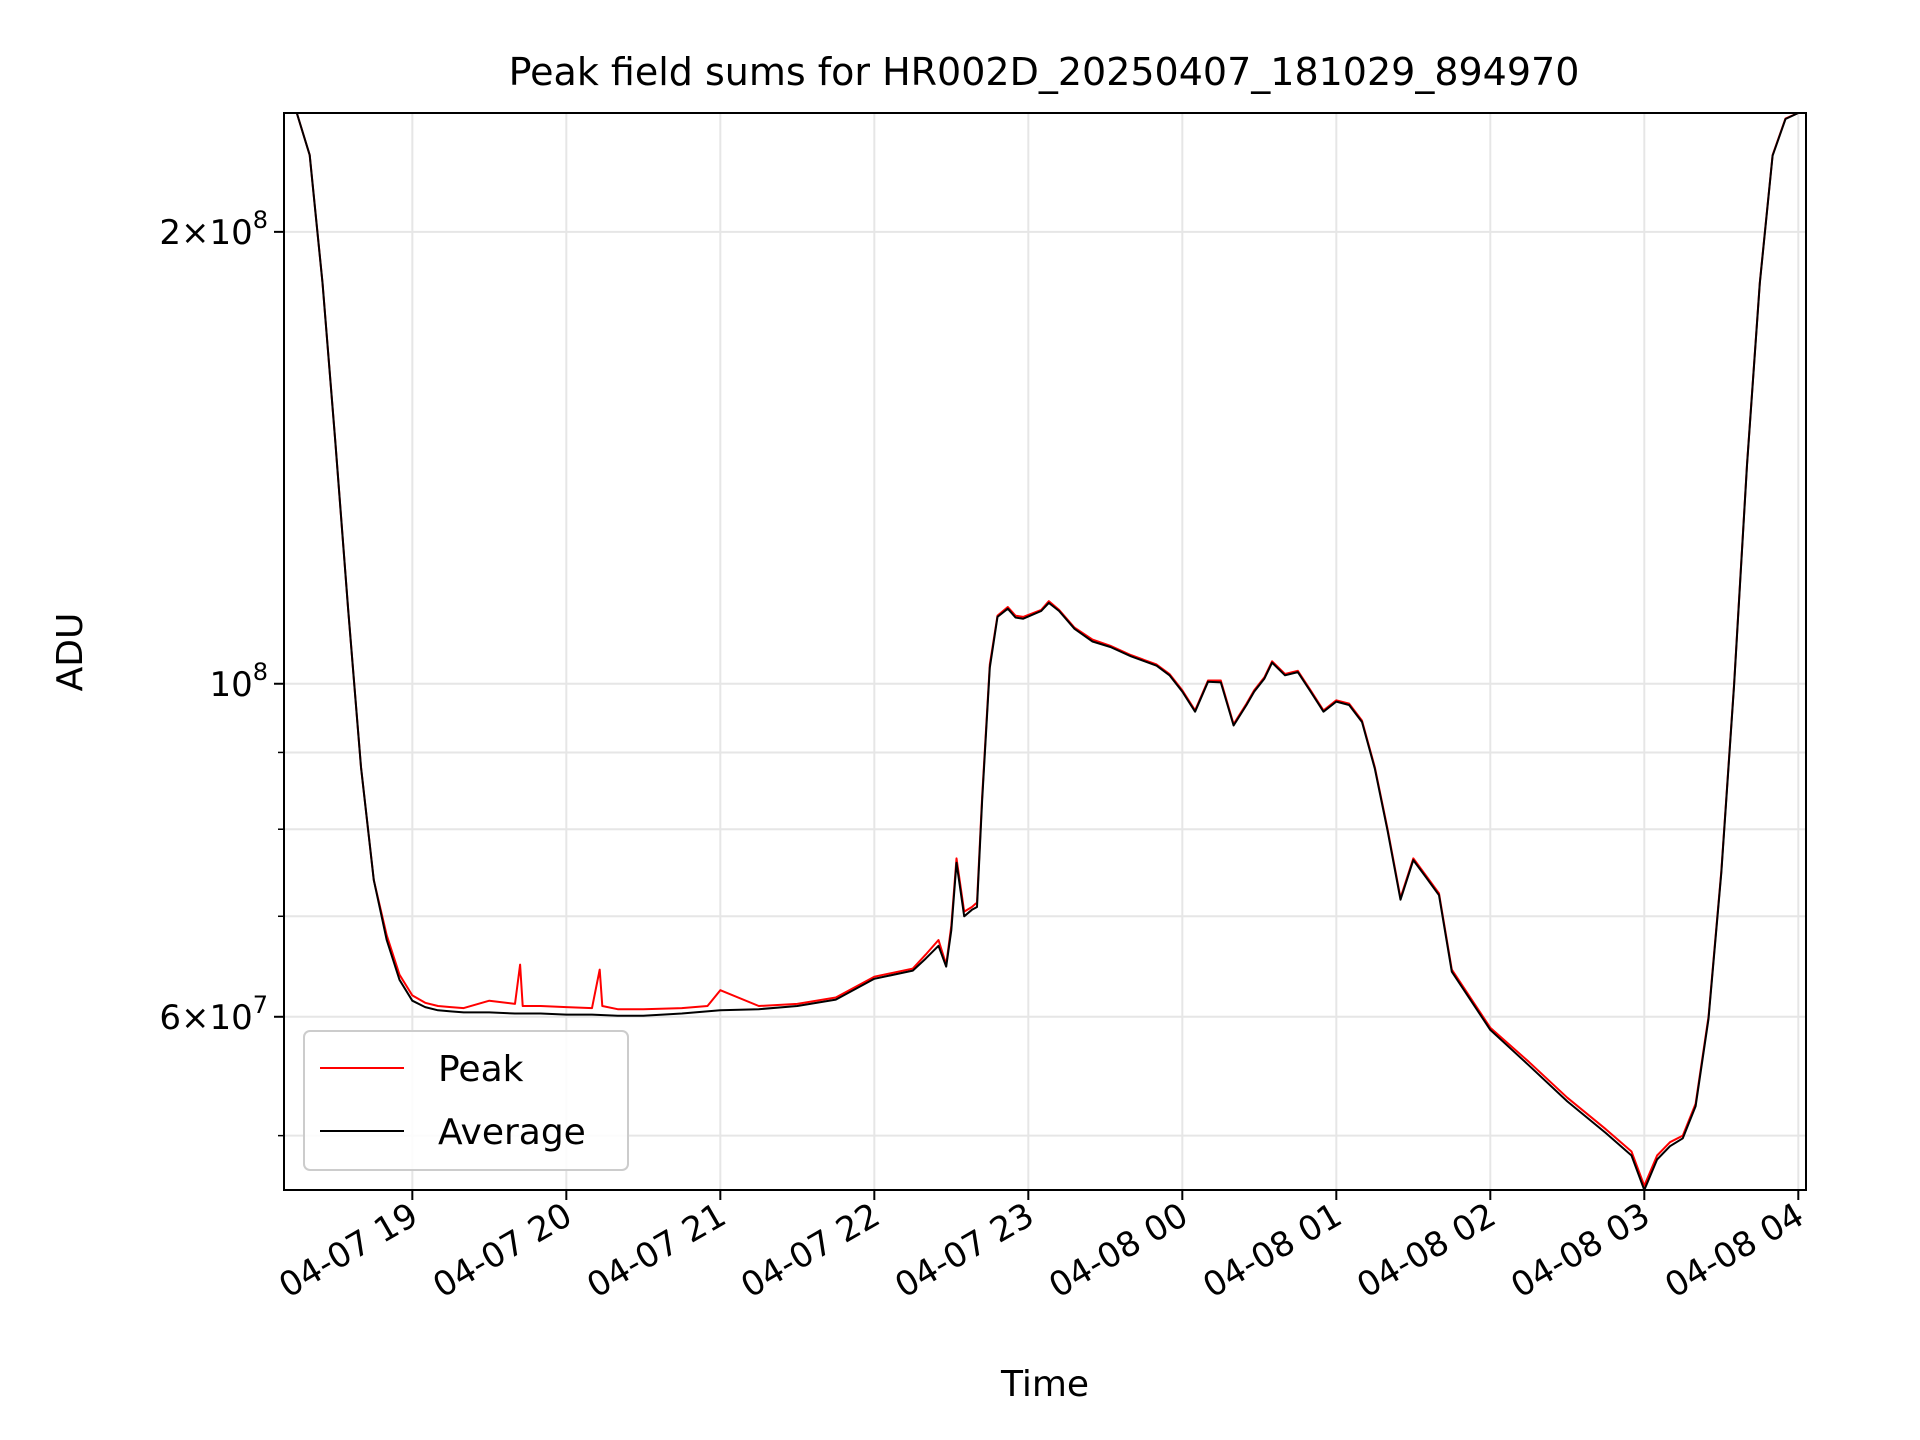 The height and width of the screenshot is (1440, 1920). Describe the element at coordinates (213, 229) in the screenshot. I see `y-tick-label: 2×108` at that location.